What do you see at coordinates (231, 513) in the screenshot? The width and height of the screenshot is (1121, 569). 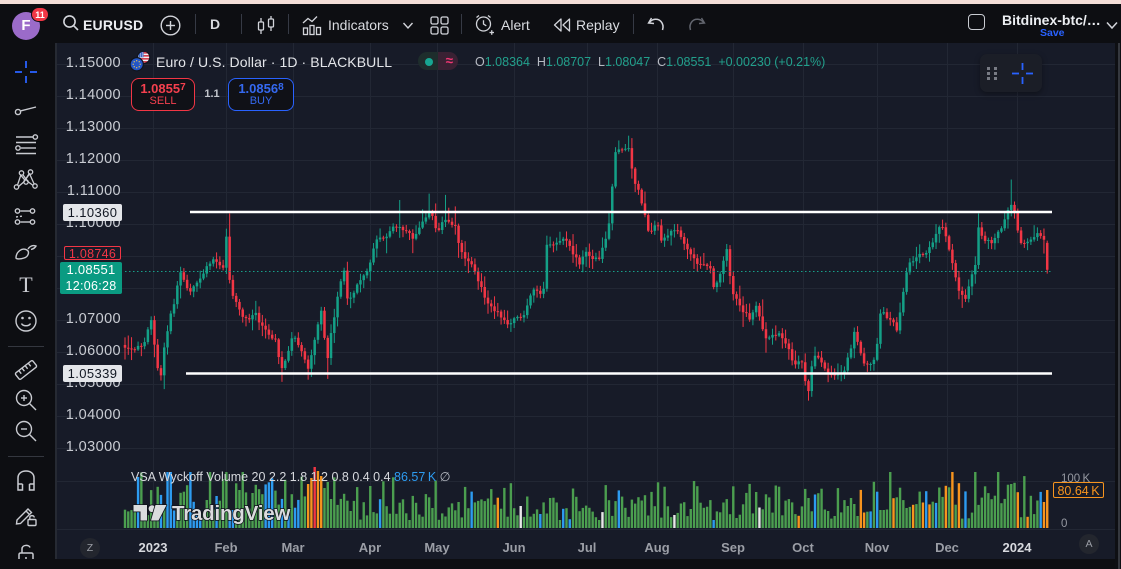 I see `svg-text: TradingView` at bounding box center [231, 513].